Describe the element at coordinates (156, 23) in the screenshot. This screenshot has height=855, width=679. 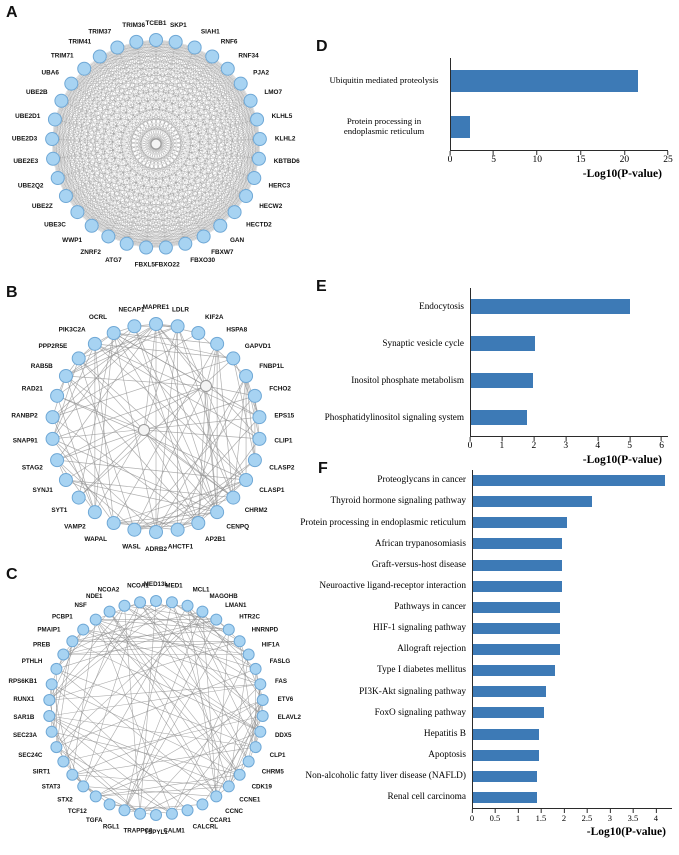
I see `gene-label: TCEB1` at that location.